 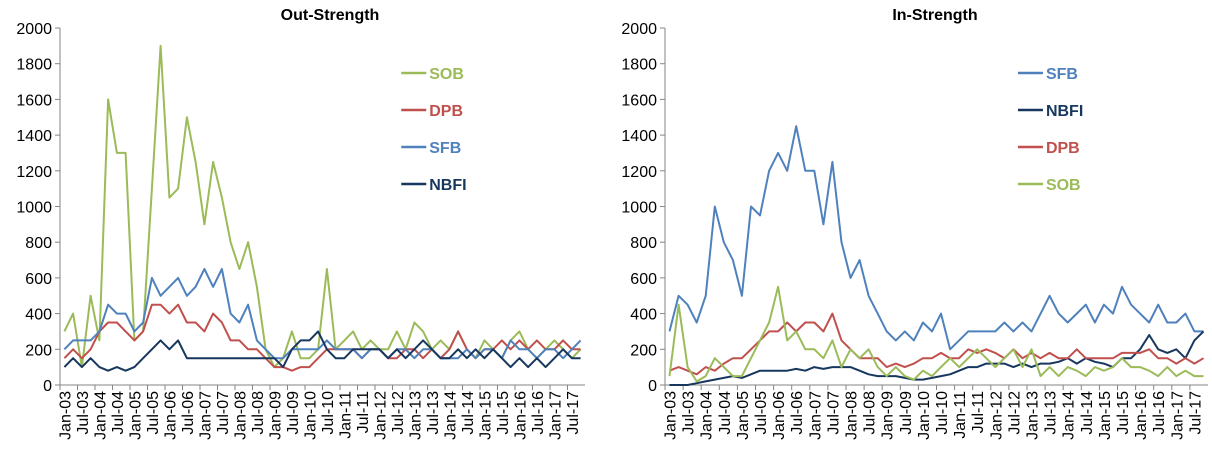 I want to click on chart-title: Out-Strength, so click(x=330, y=15).